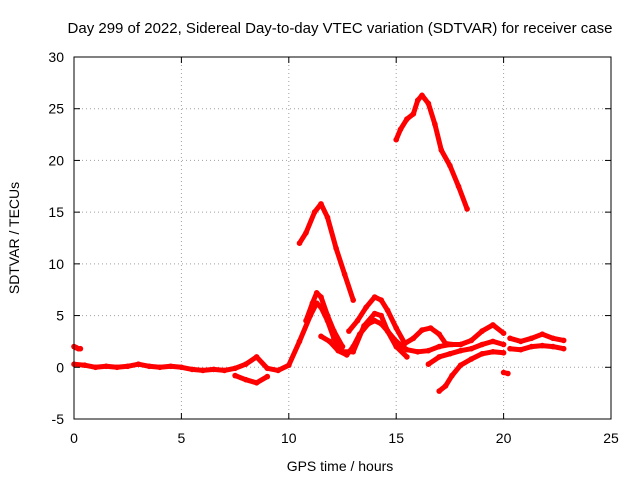  I want to click on x-tick-label: 0, so click(74, 438).